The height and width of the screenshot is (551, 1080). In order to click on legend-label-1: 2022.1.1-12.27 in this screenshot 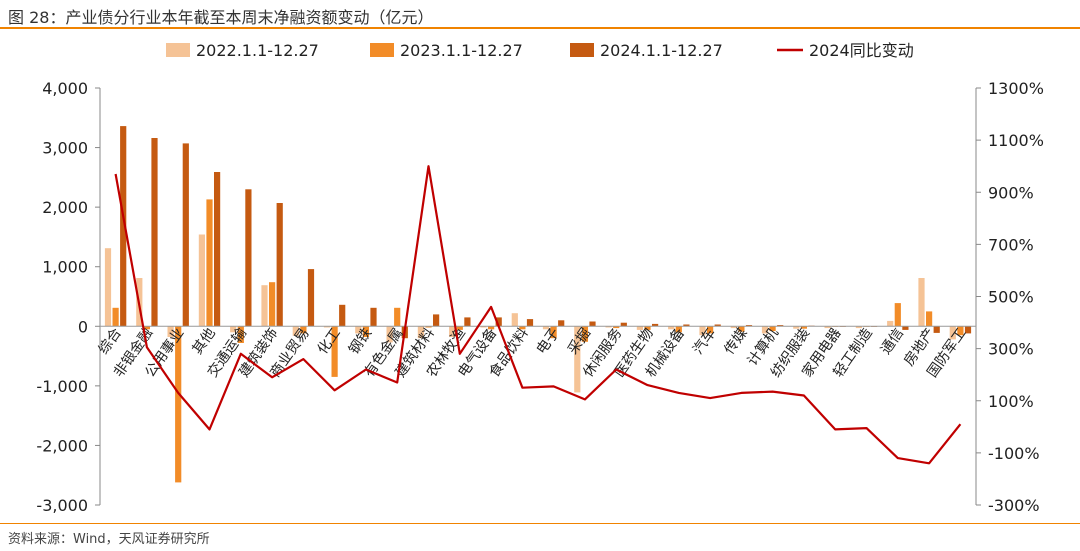, I will do `click(257, 50)`.